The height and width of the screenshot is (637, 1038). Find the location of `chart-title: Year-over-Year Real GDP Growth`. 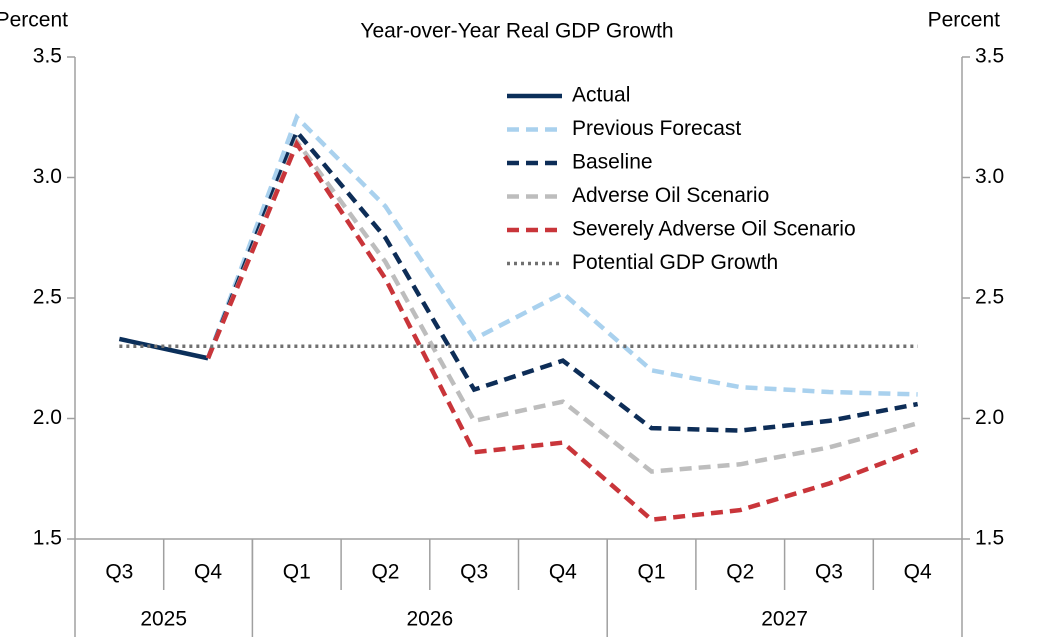

chart-title: Year-over-Year Real GDP Growth is located at coordinates (516, 31).